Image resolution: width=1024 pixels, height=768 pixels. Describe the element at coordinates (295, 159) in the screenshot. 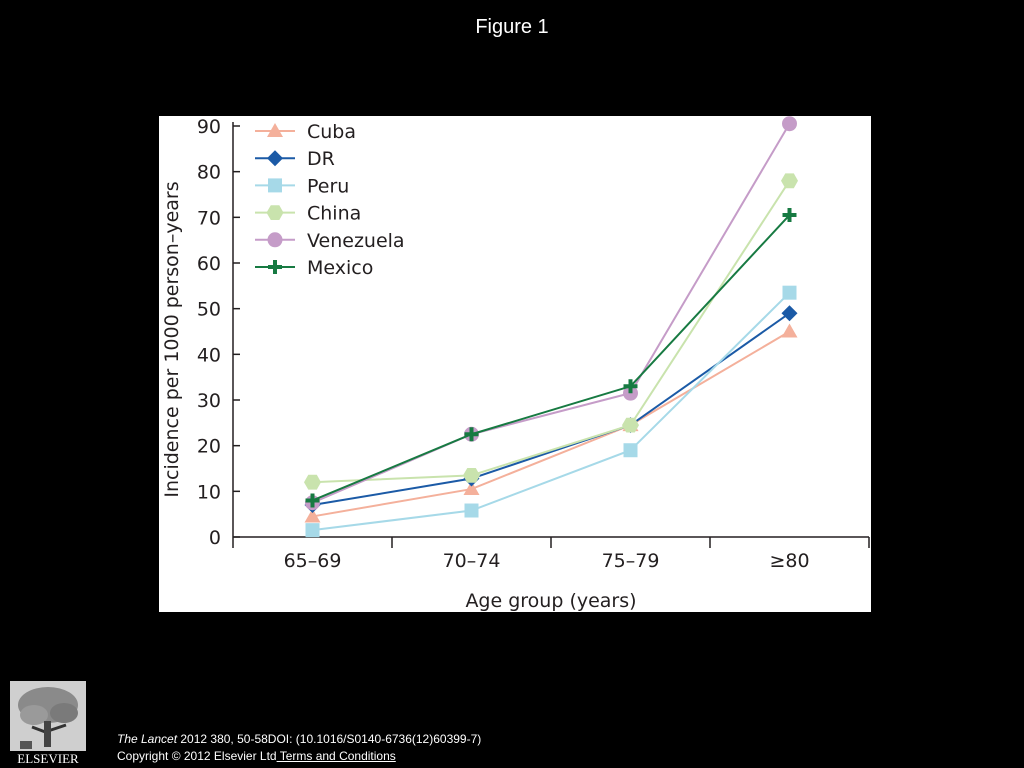

I see `legend-item-dr: DR` at that location.